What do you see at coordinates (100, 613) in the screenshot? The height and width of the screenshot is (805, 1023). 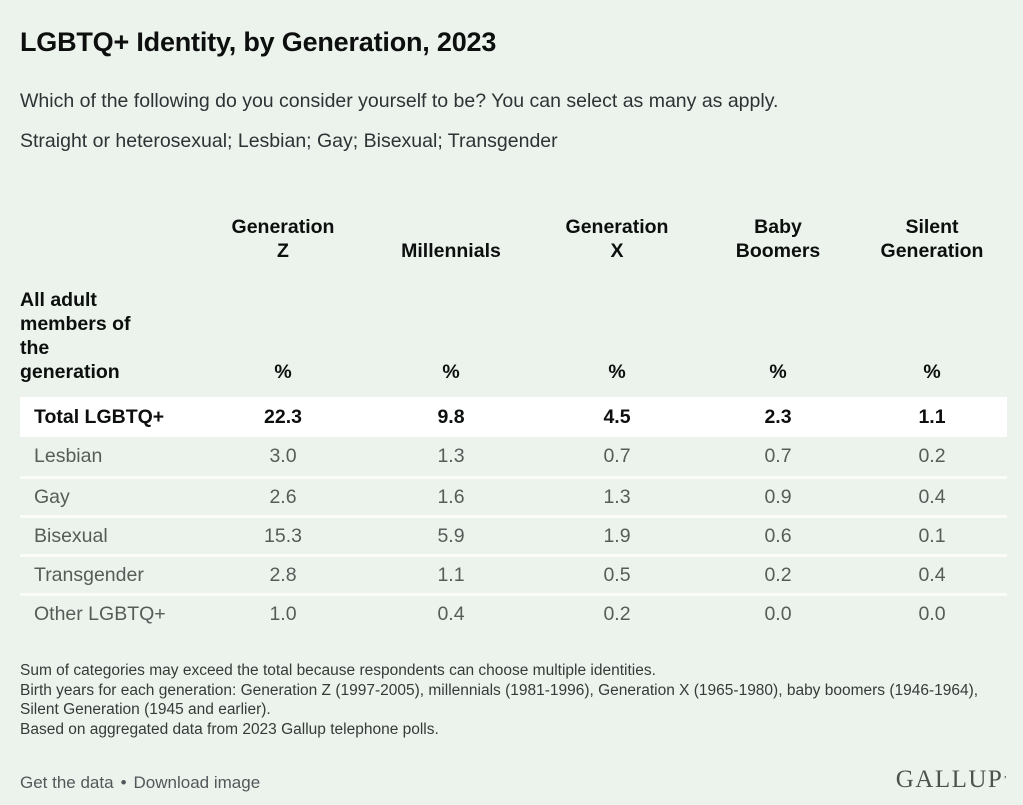 I see `row-label: Other LGBTQ+` at bounding box center [100, 613].